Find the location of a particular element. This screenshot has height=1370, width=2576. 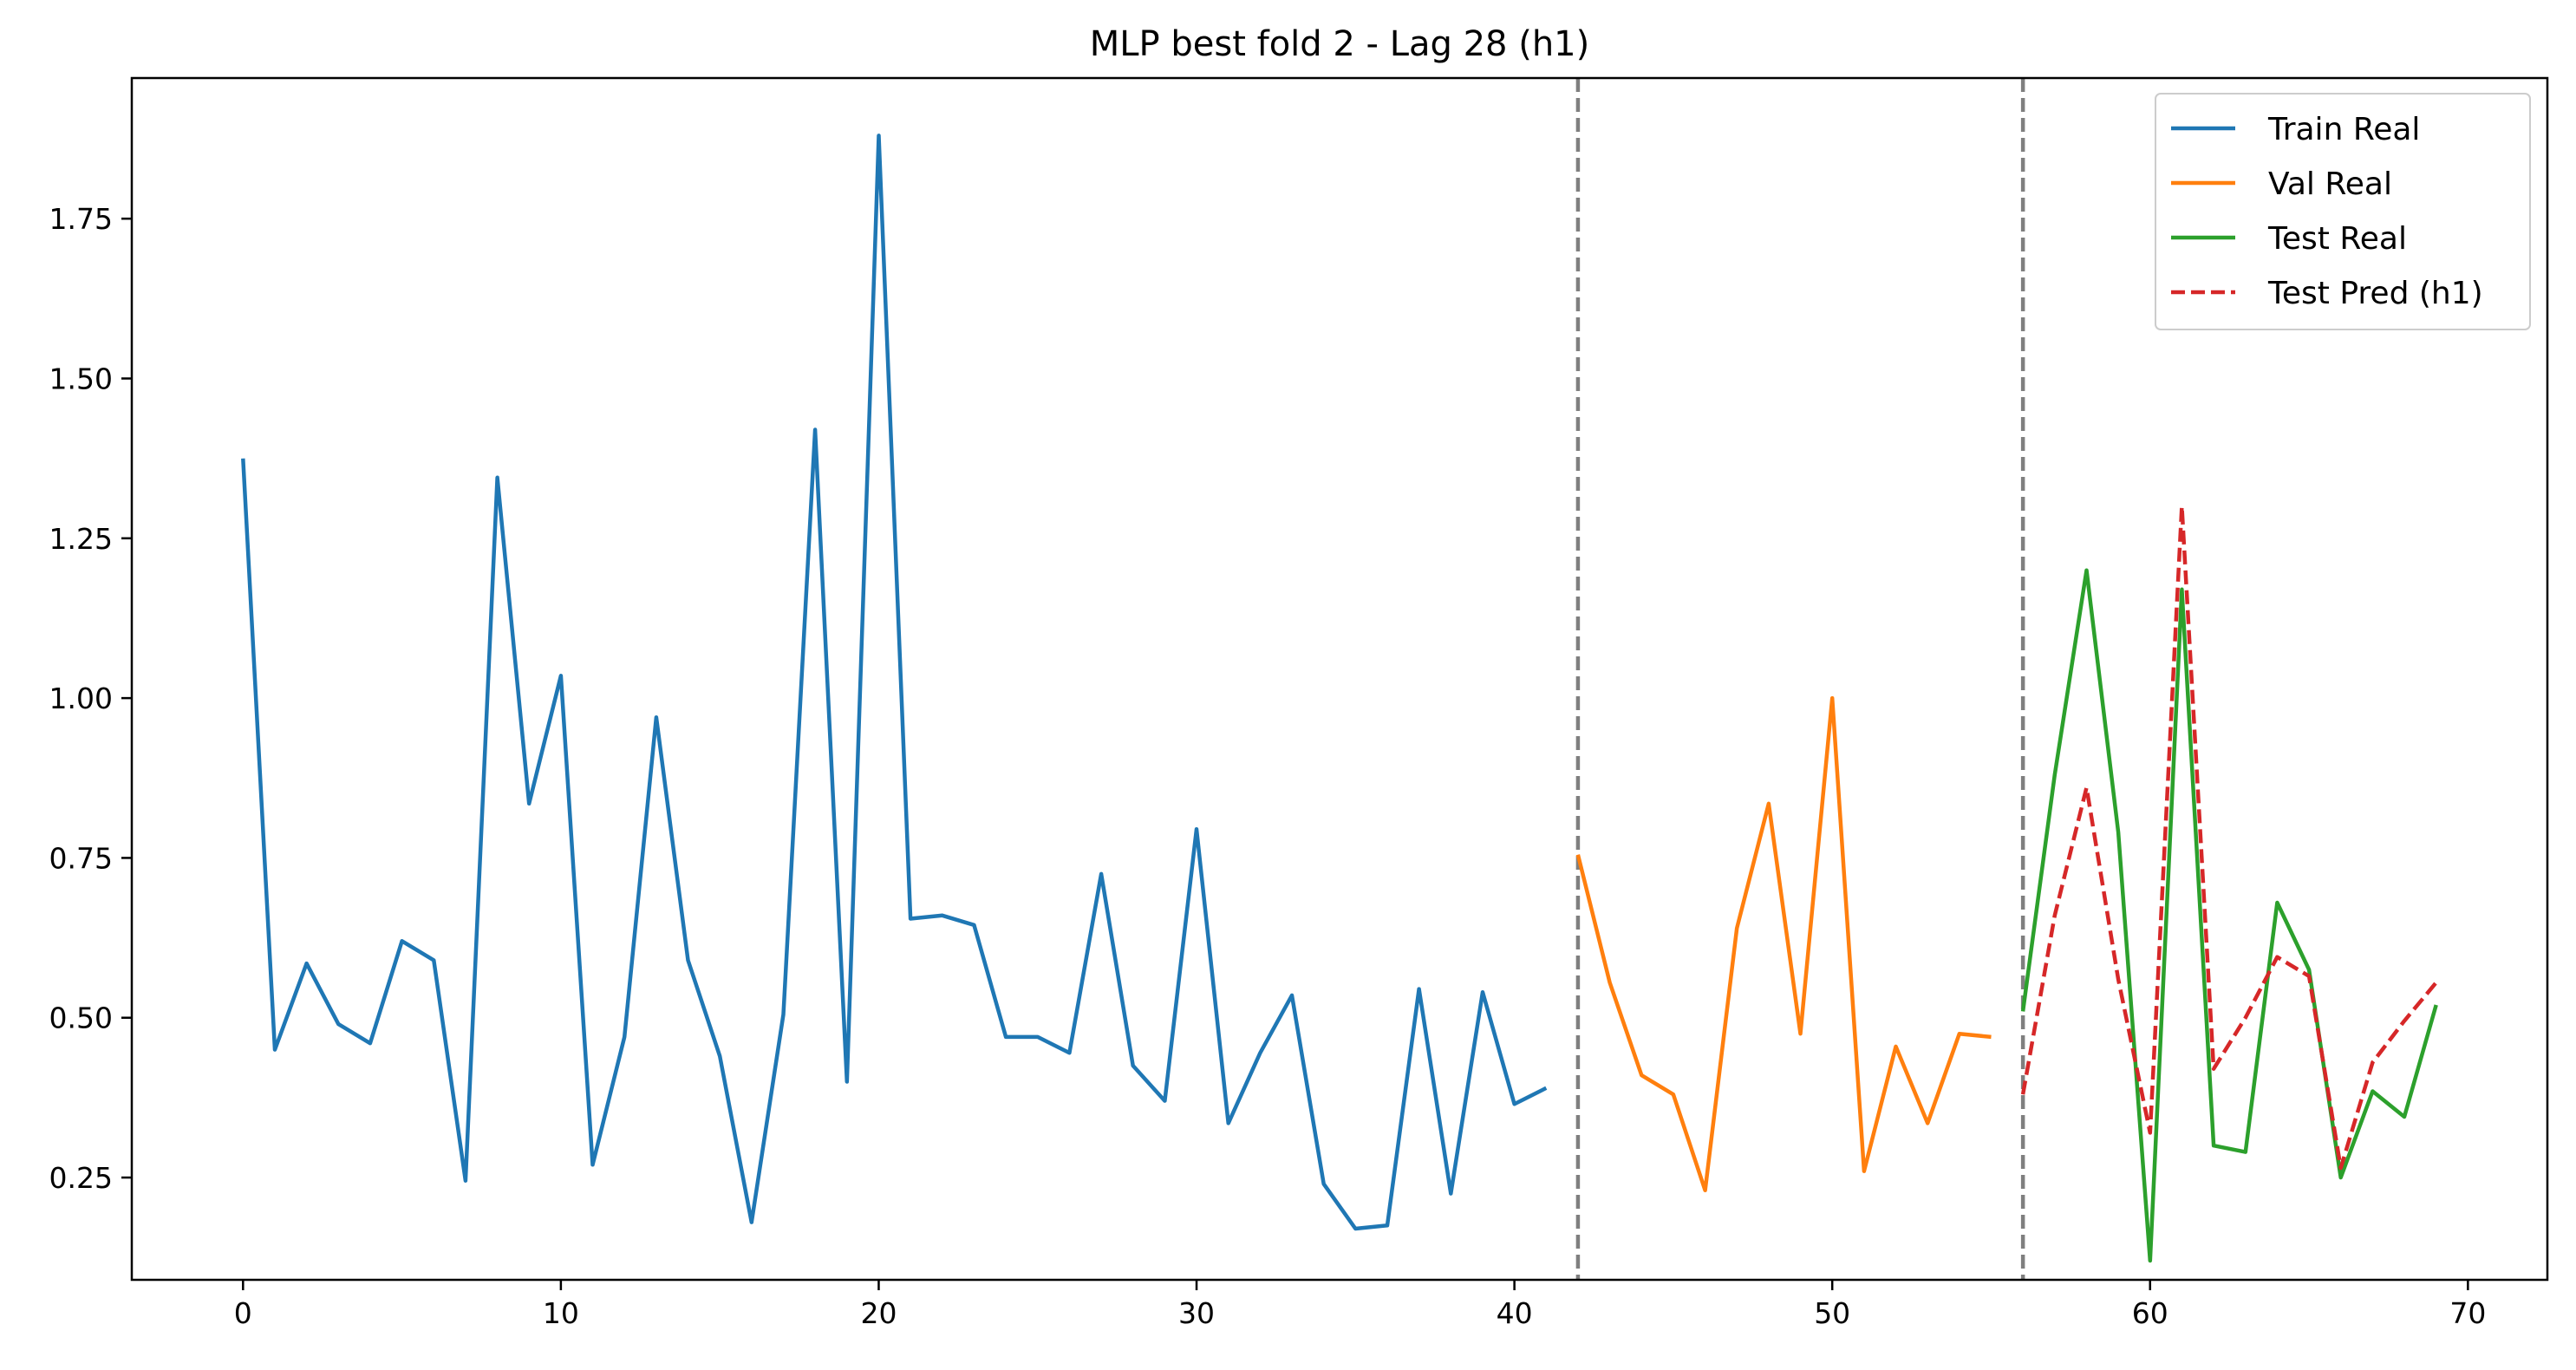

legend-label: Test Real is located at coordinates (2337, 239).